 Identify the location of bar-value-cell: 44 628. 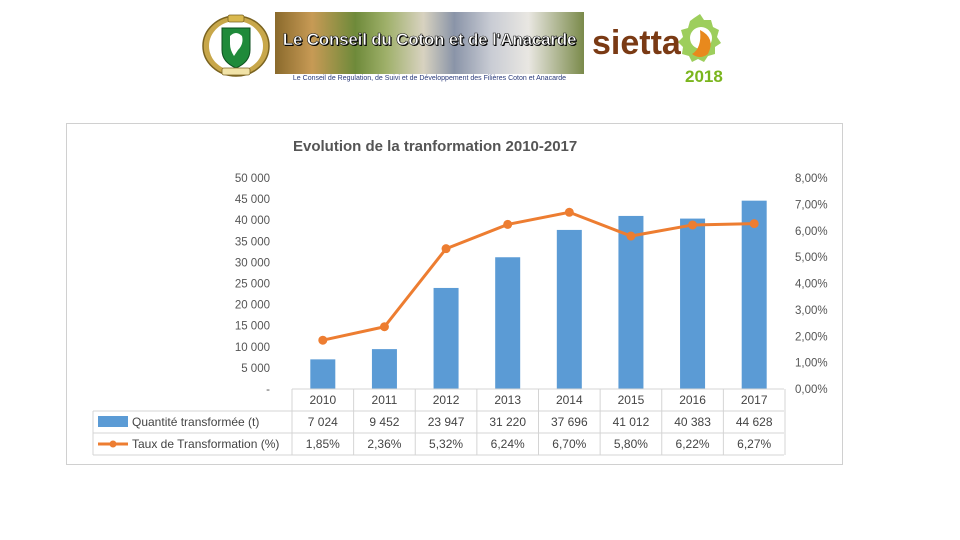
(754, 422).